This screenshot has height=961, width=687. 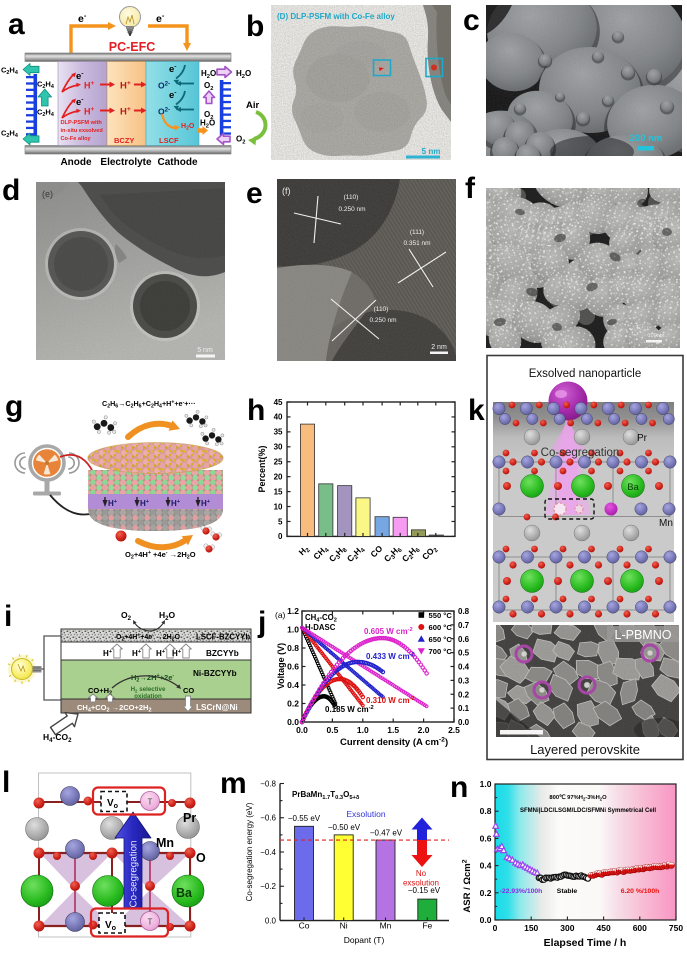 What do you see at coordinates (268, 783) in the screenshot?
I see `svg-text: −0.8` at bounding box center [268, 783].